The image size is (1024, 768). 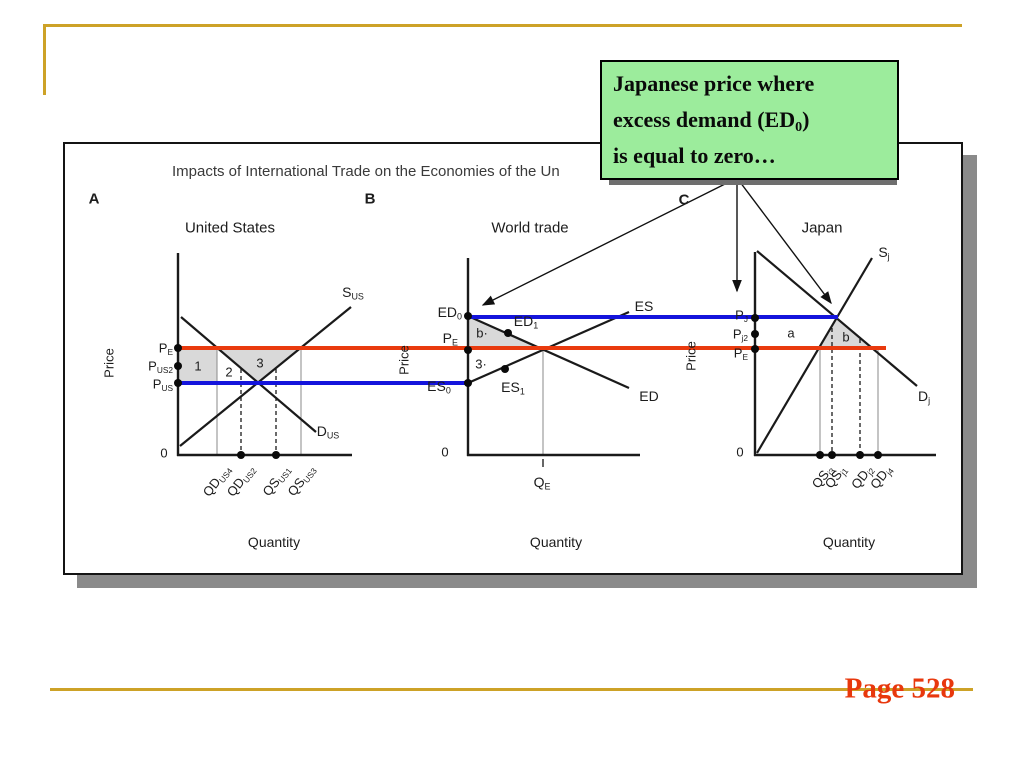 I want to click on panel-c-origin: 0, so click(x=740, y=452).